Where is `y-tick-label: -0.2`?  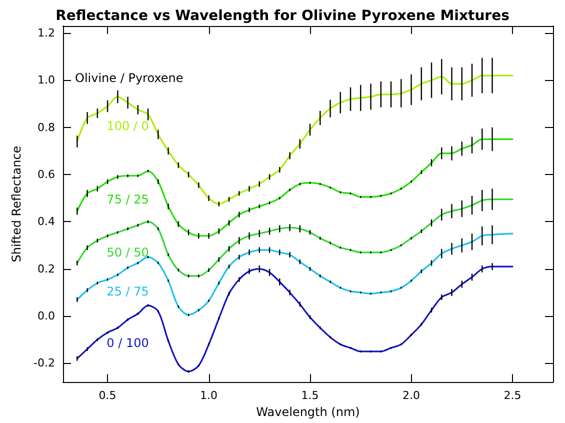 y-tick-label: -0.2 is located at coordinates (44, 363).